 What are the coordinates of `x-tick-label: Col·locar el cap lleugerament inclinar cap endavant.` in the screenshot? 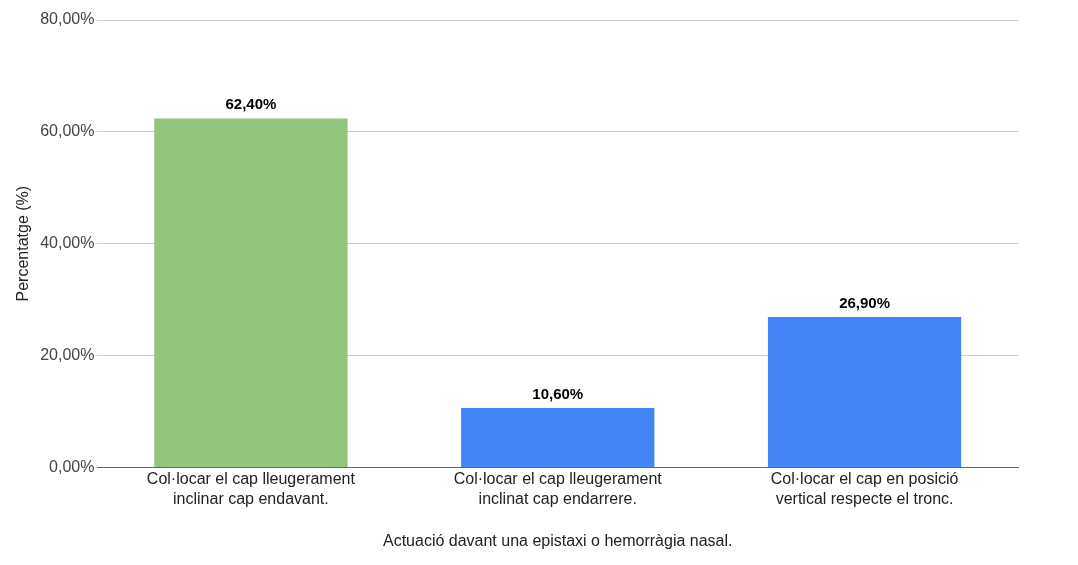 It's located at (251, 488).